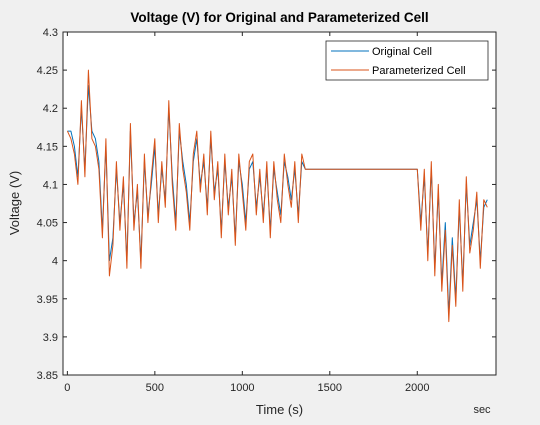 The height and width of the screenshot is (425, 540). What do you see at coordinates (47, 300) in the screenshot?
I see `y-tick-label: 3.95` at bounding box center [47, 300].